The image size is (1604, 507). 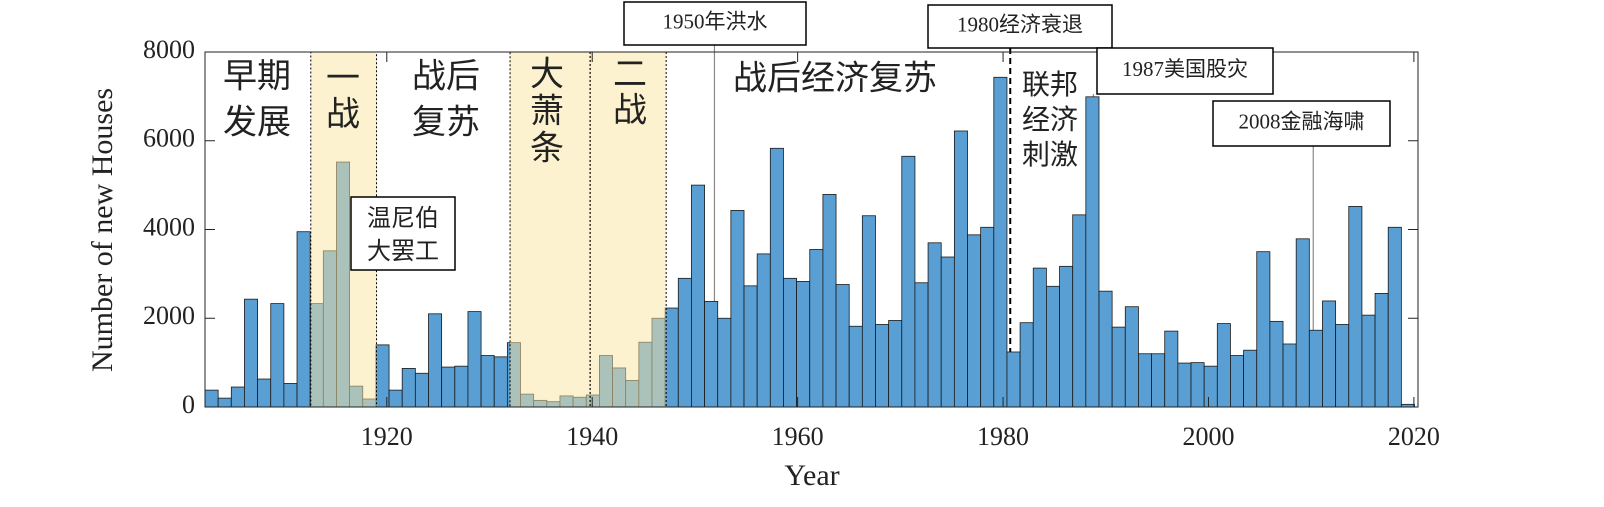 I want to click on y-tick-label: 0, so click(x=188, y=404).